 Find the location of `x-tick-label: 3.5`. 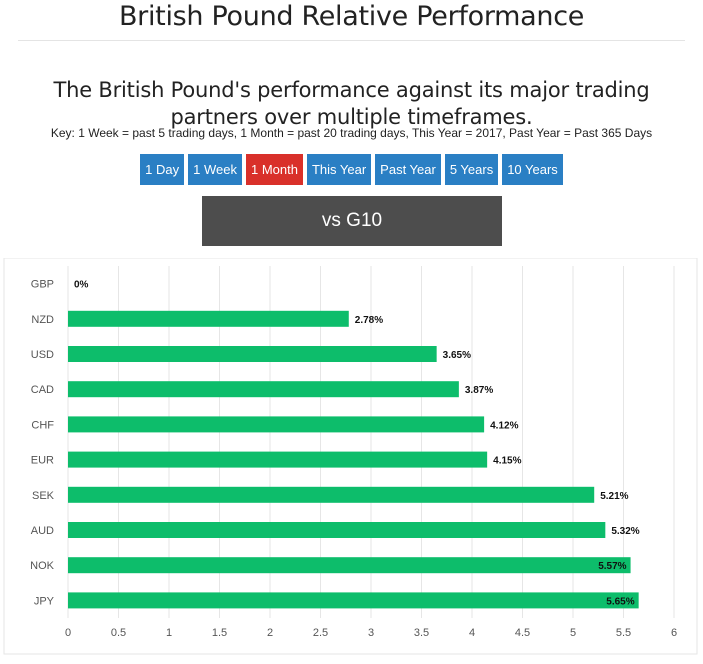

x-tick-label: 3.5 is located at coordinates (421, 633).